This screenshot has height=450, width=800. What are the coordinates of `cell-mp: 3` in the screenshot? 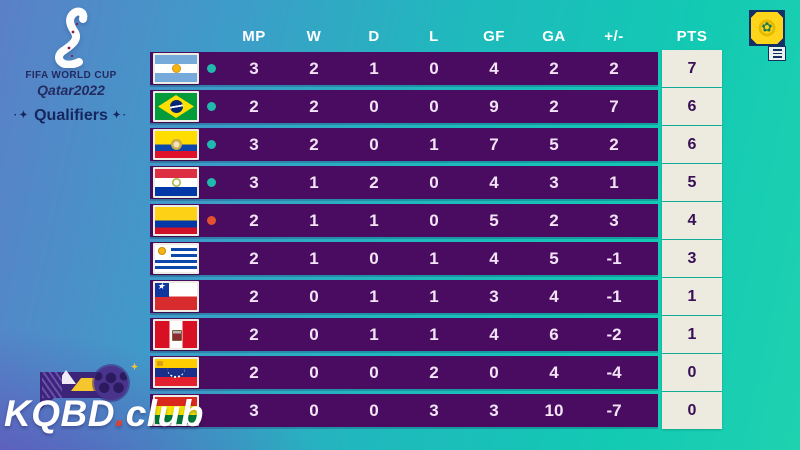 It's located at (254, 182).